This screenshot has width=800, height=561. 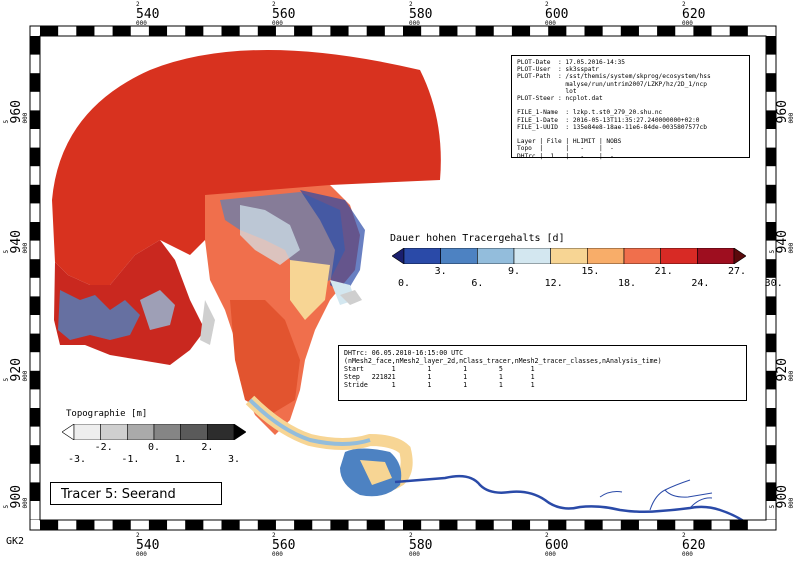 What do you see at coordinates (547, 91) in the screenshot?
I see `plot-info-line: lot` at bounding box center [547, 91].